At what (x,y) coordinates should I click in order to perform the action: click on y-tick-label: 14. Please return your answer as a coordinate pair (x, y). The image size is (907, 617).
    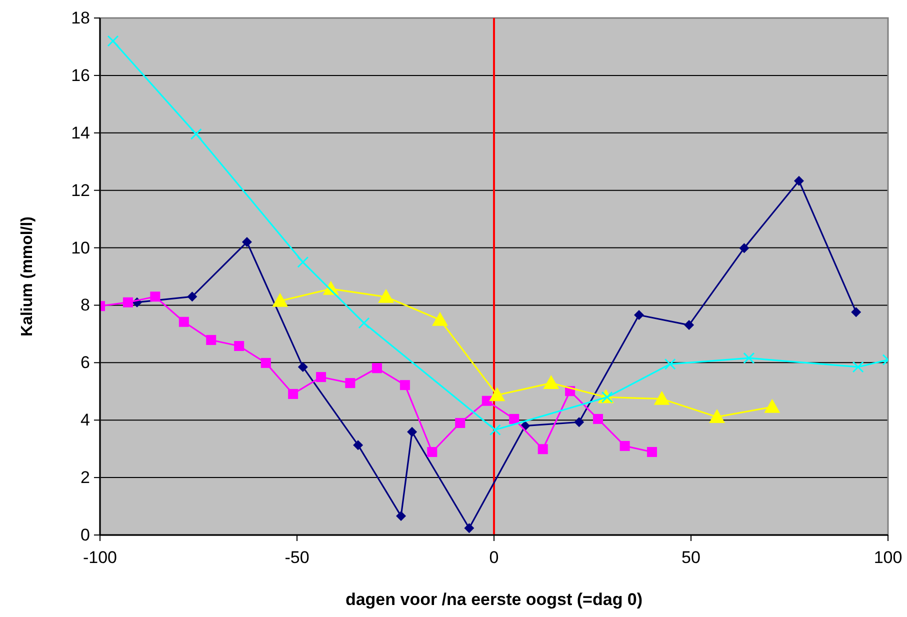
    Looking at the image, I should click on (80, 132).